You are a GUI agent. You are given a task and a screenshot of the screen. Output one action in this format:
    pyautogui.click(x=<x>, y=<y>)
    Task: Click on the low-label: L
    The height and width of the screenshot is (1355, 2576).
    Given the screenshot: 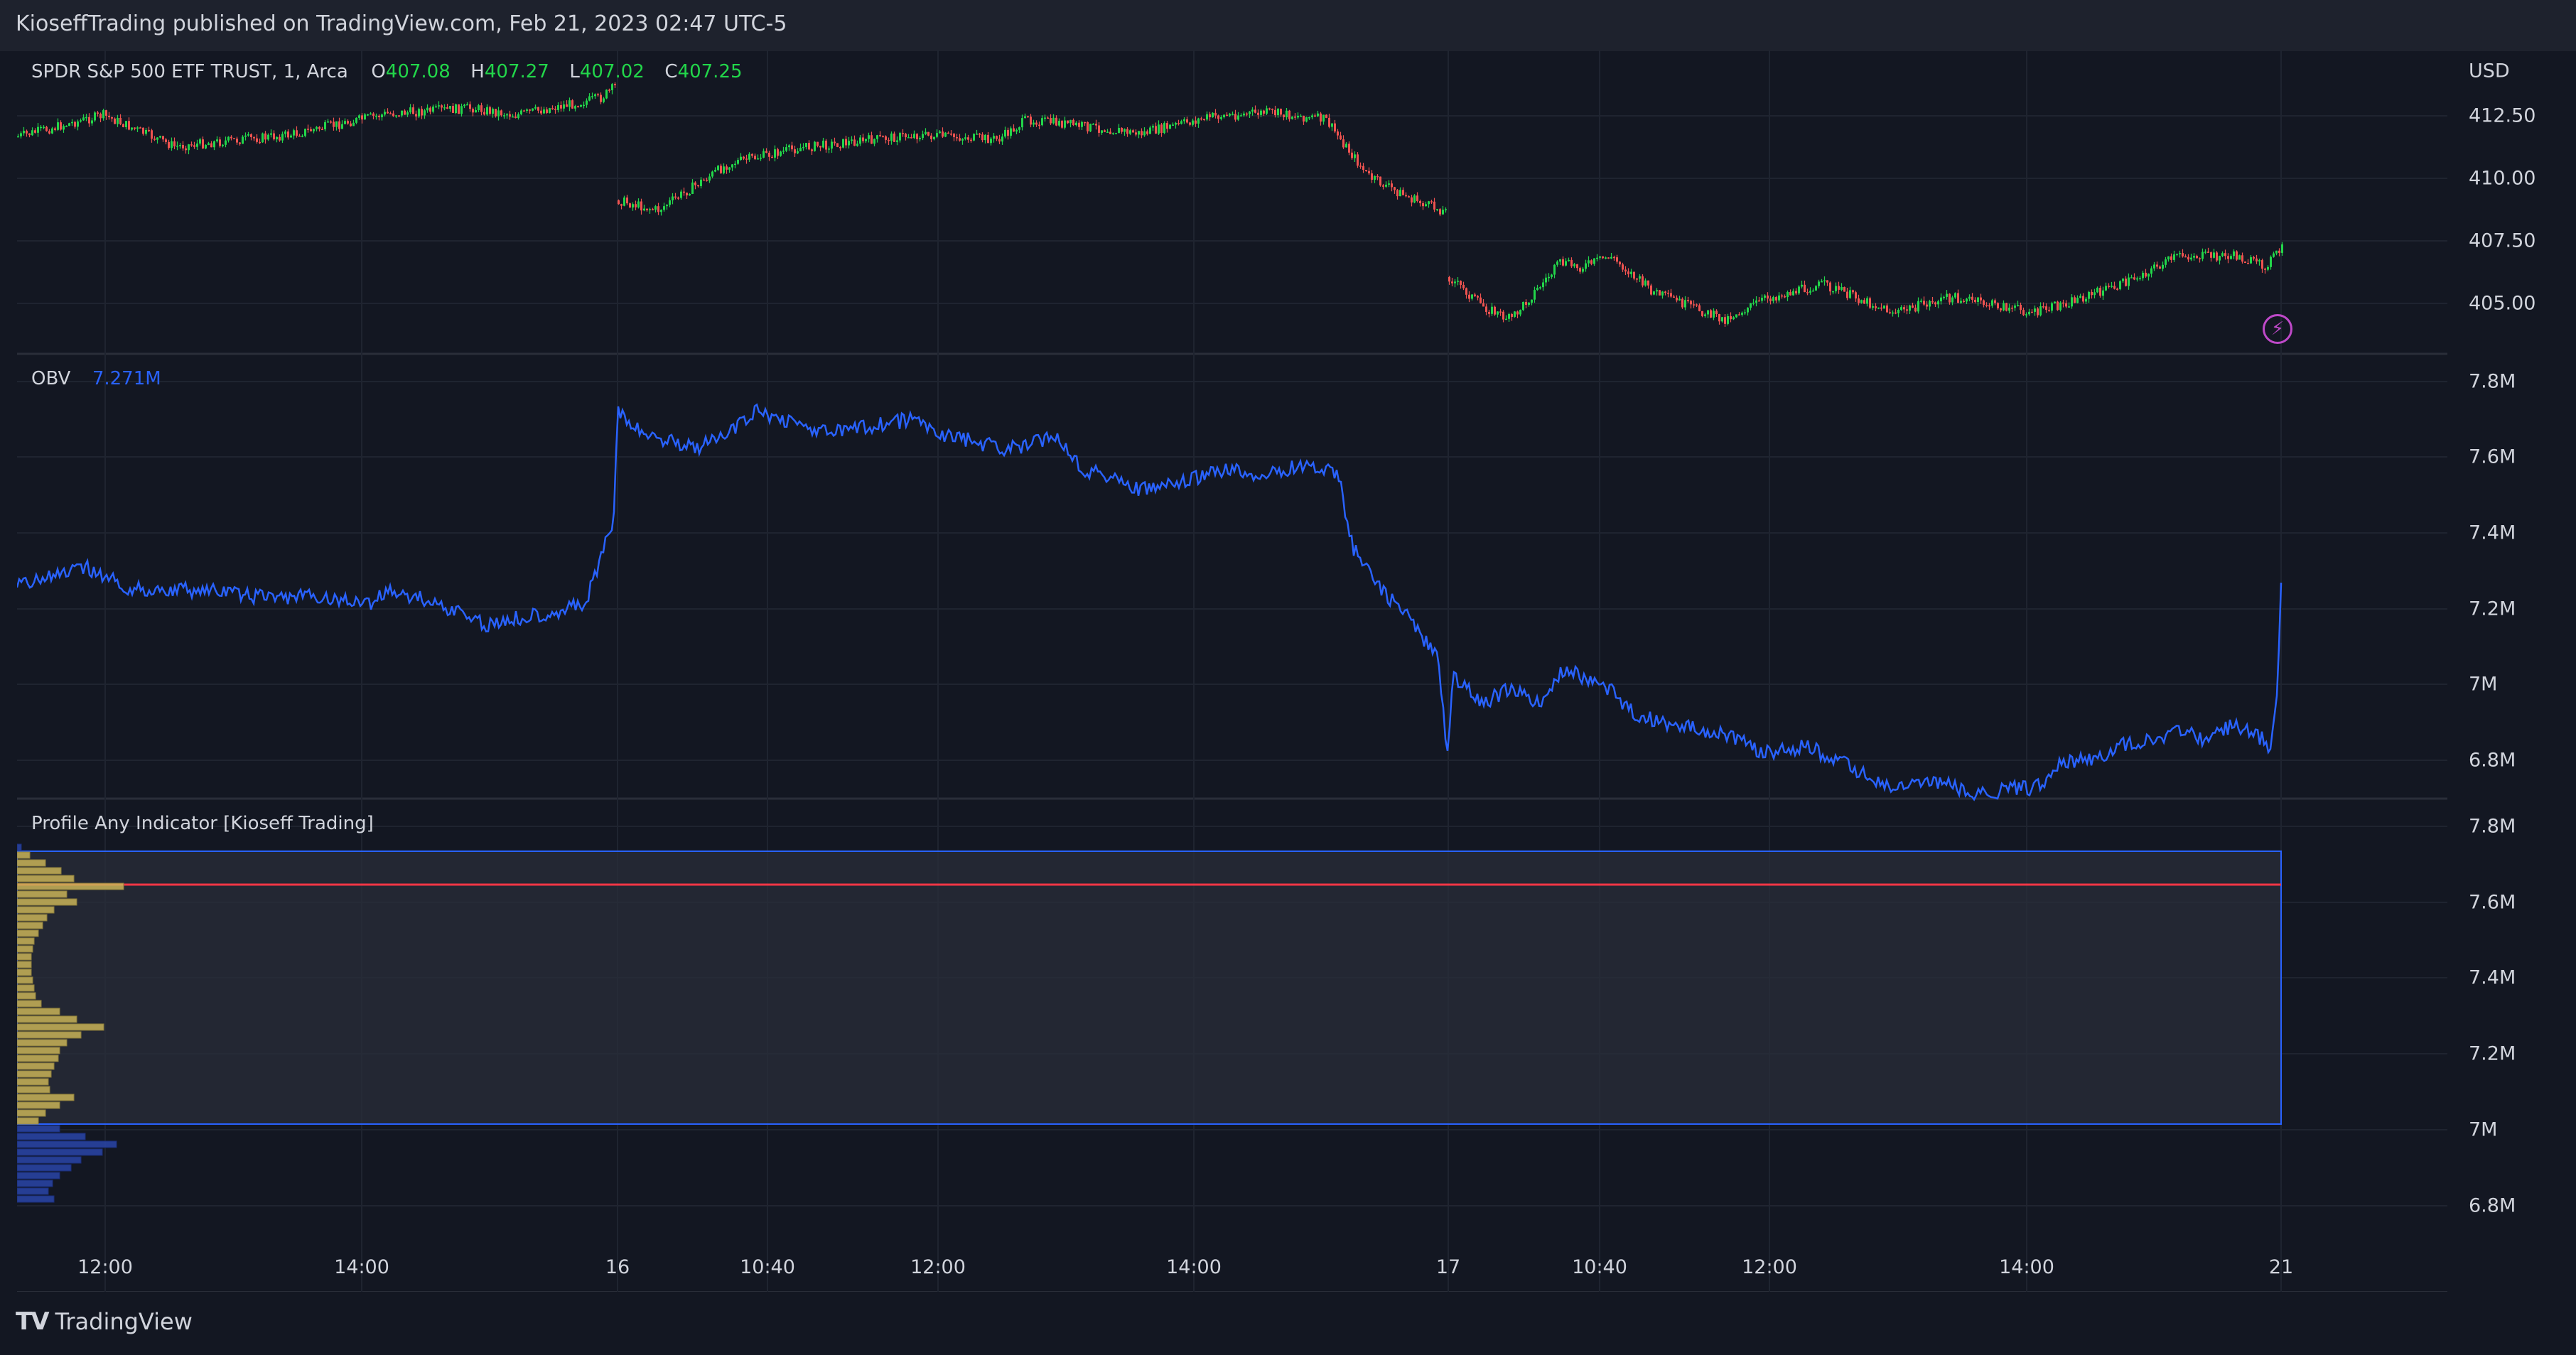 What is the action you would take?
    pyautogui.click(x=574, y=71)
    